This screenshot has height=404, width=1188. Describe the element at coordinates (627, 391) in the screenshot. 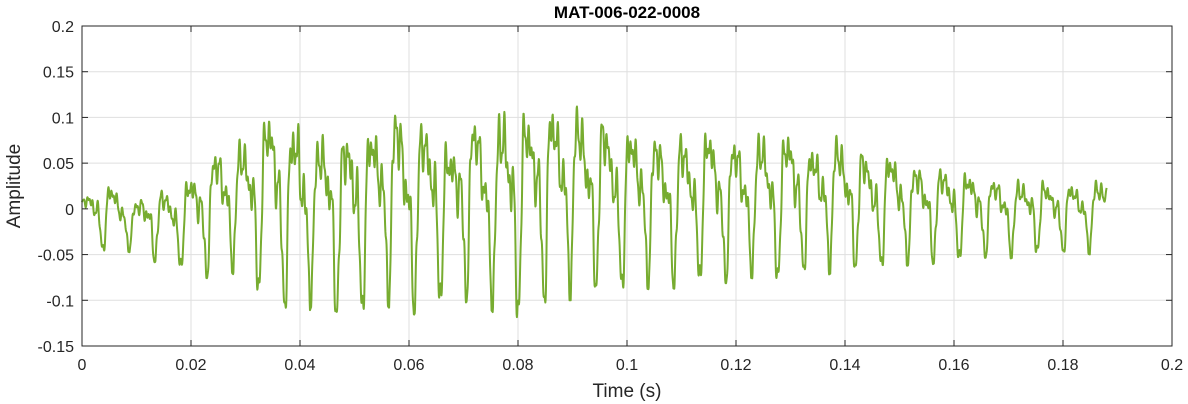

I see `x-axis-label: Time (s)` at that location.